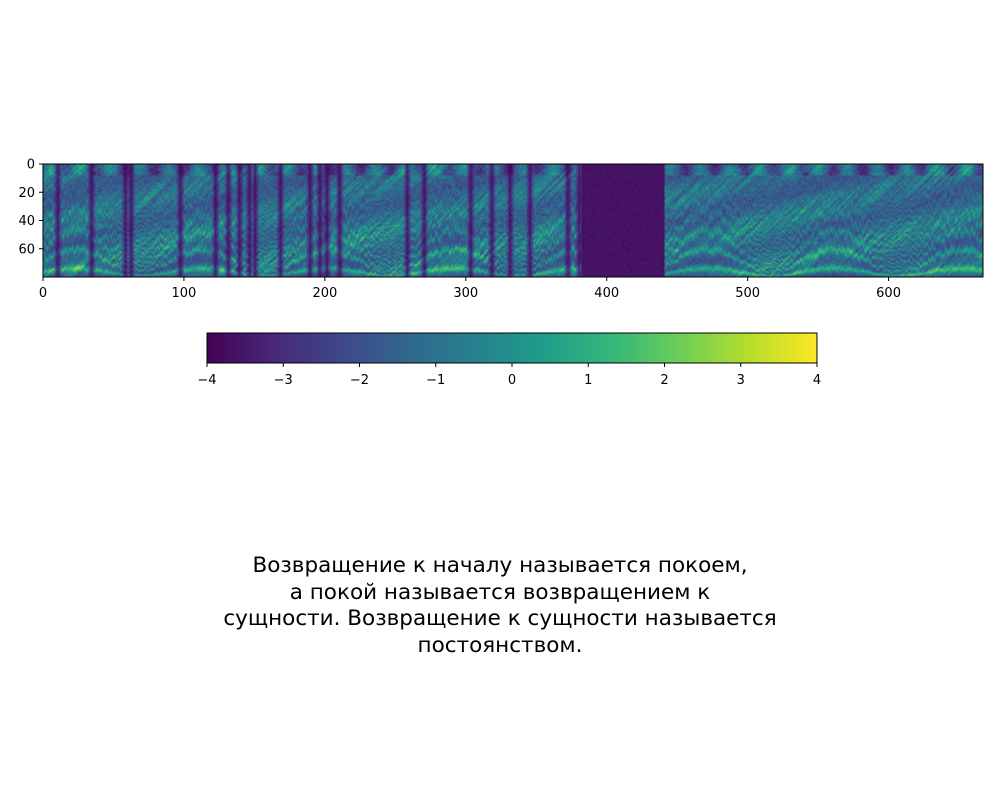 This screenshot has height=800, width=1000. Describe the element at coordinates (26, 193) in the screenshot. I see `y-tick-label: 20` at that location.